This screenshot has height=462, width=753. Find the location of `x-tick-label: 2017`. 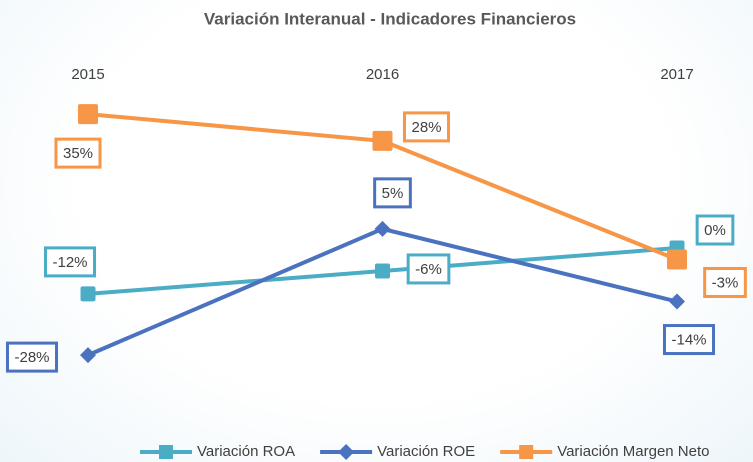

x-tick-label: 2017 is located at coordinates (676, 74).